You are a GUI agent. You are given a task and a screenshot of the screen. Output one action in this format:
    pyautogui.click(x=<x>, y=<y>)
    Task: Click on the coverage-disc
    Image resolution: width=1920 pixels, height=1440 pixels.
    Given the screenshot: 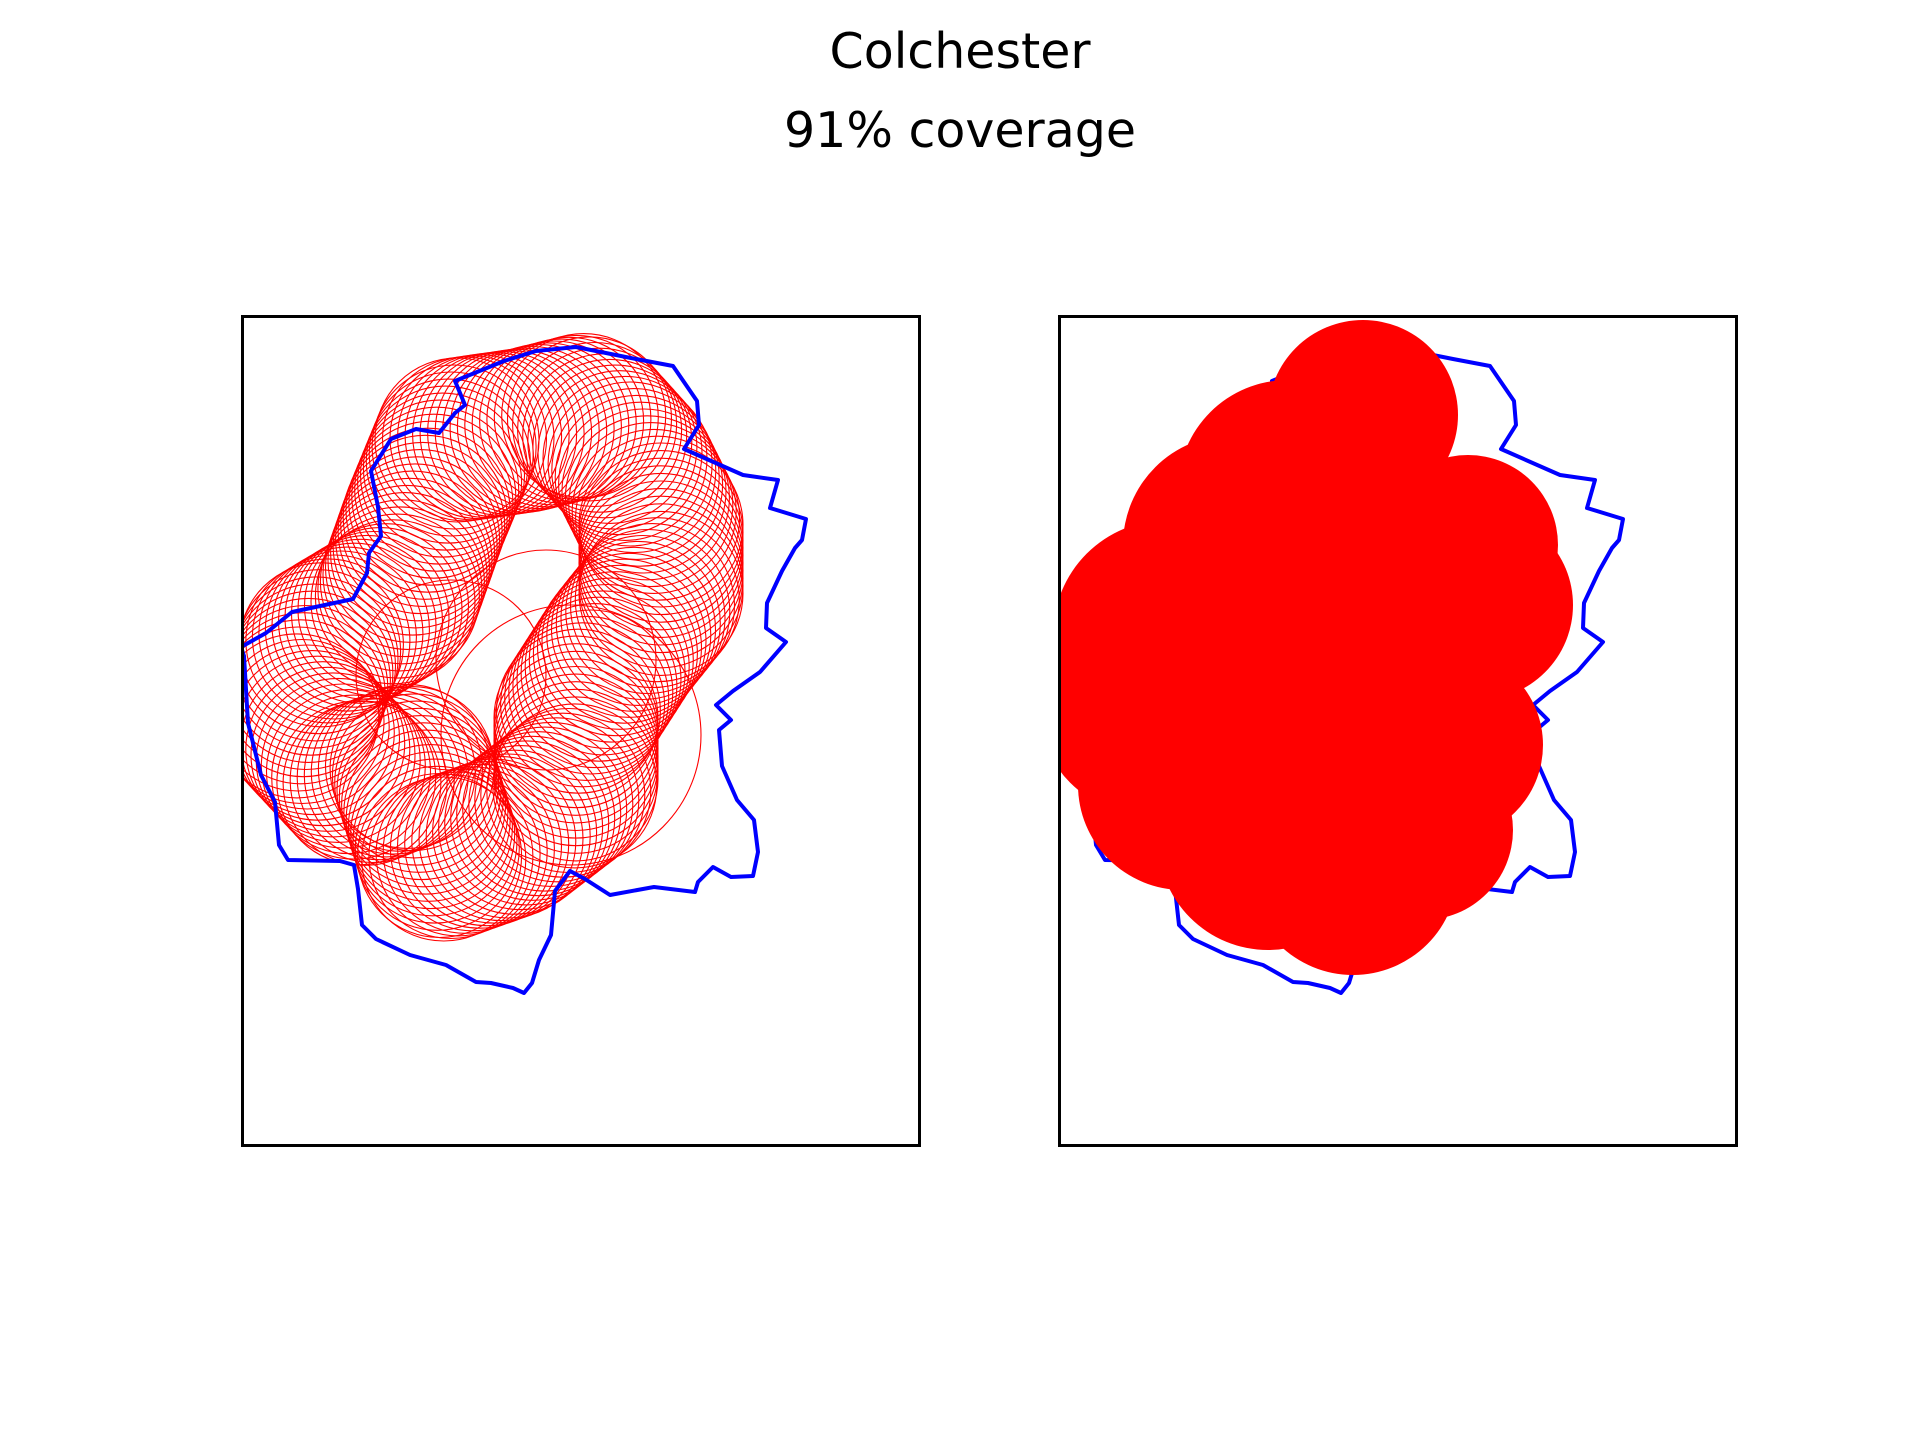 What is the action you would take?
    pyautogui.click(x=1258, y=655)
    